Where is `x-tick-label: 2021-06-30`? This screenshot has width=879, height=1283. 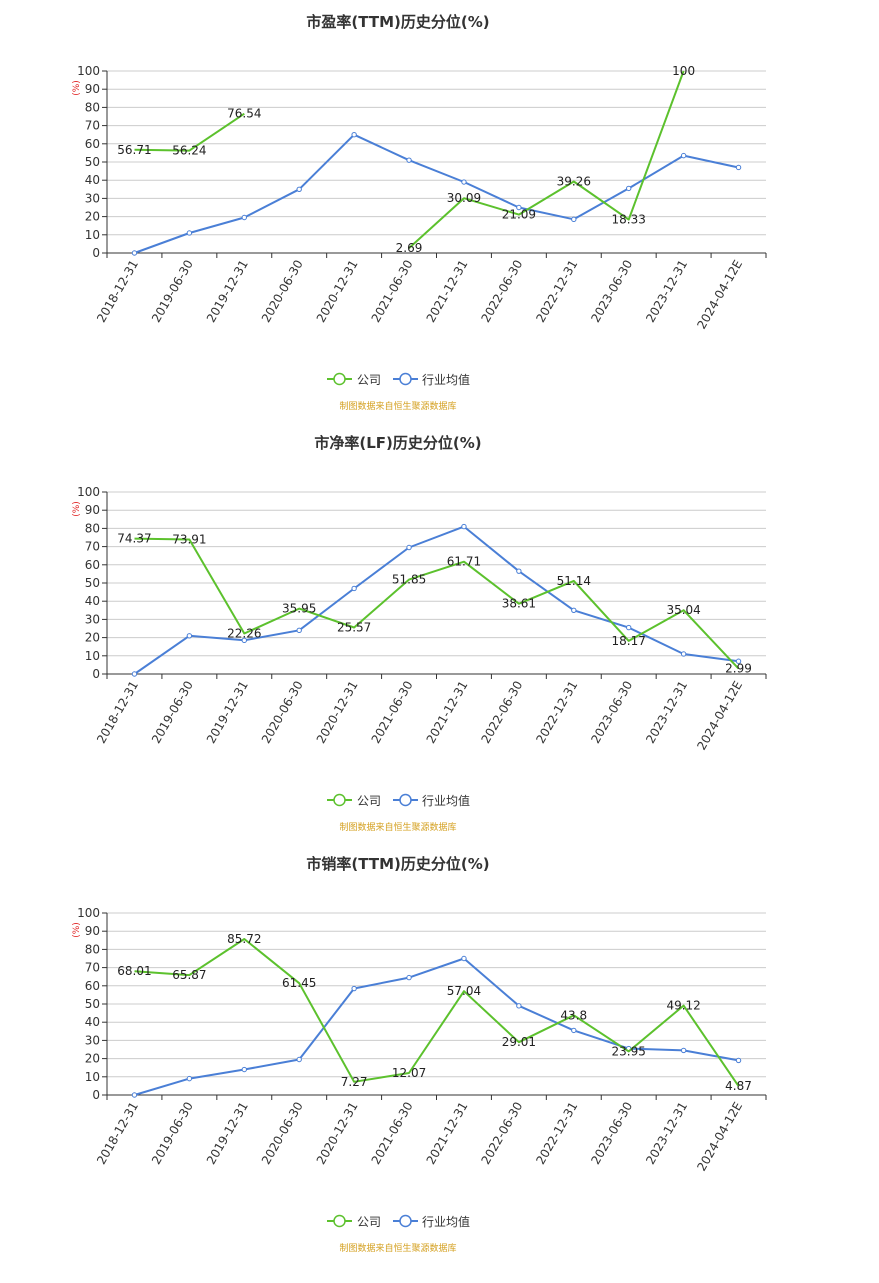 x-tick-label: 2021-06-30 is located at coordinates (392, 1133).